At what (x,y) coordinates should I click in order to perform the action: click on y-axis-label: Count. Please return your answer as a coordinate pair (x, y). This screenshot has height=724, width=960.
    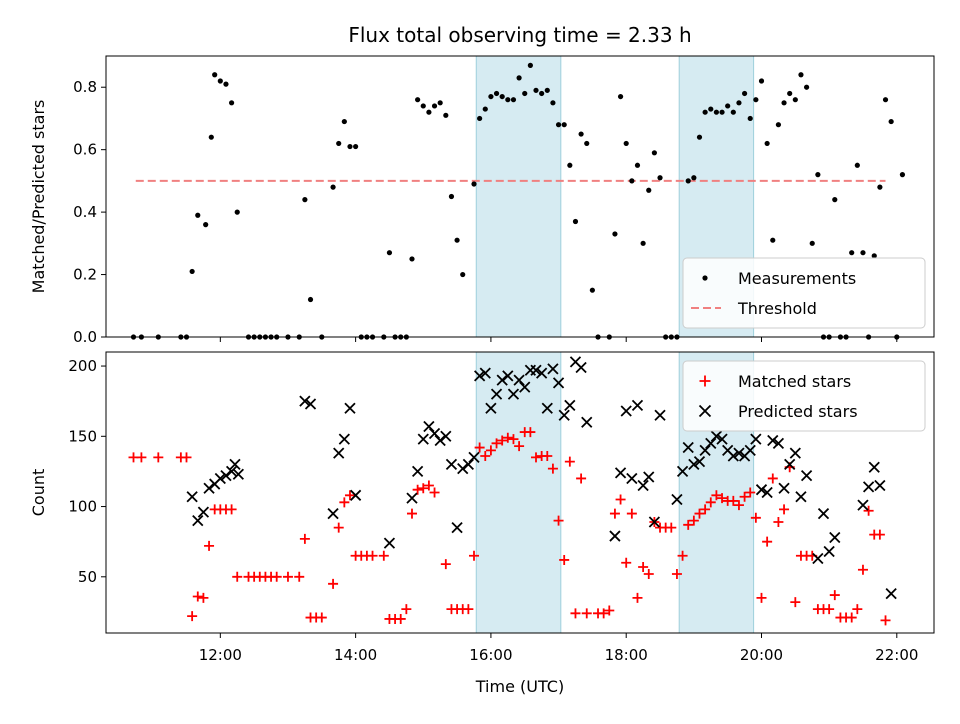
    Looking at the image, I should click on (38, 493).